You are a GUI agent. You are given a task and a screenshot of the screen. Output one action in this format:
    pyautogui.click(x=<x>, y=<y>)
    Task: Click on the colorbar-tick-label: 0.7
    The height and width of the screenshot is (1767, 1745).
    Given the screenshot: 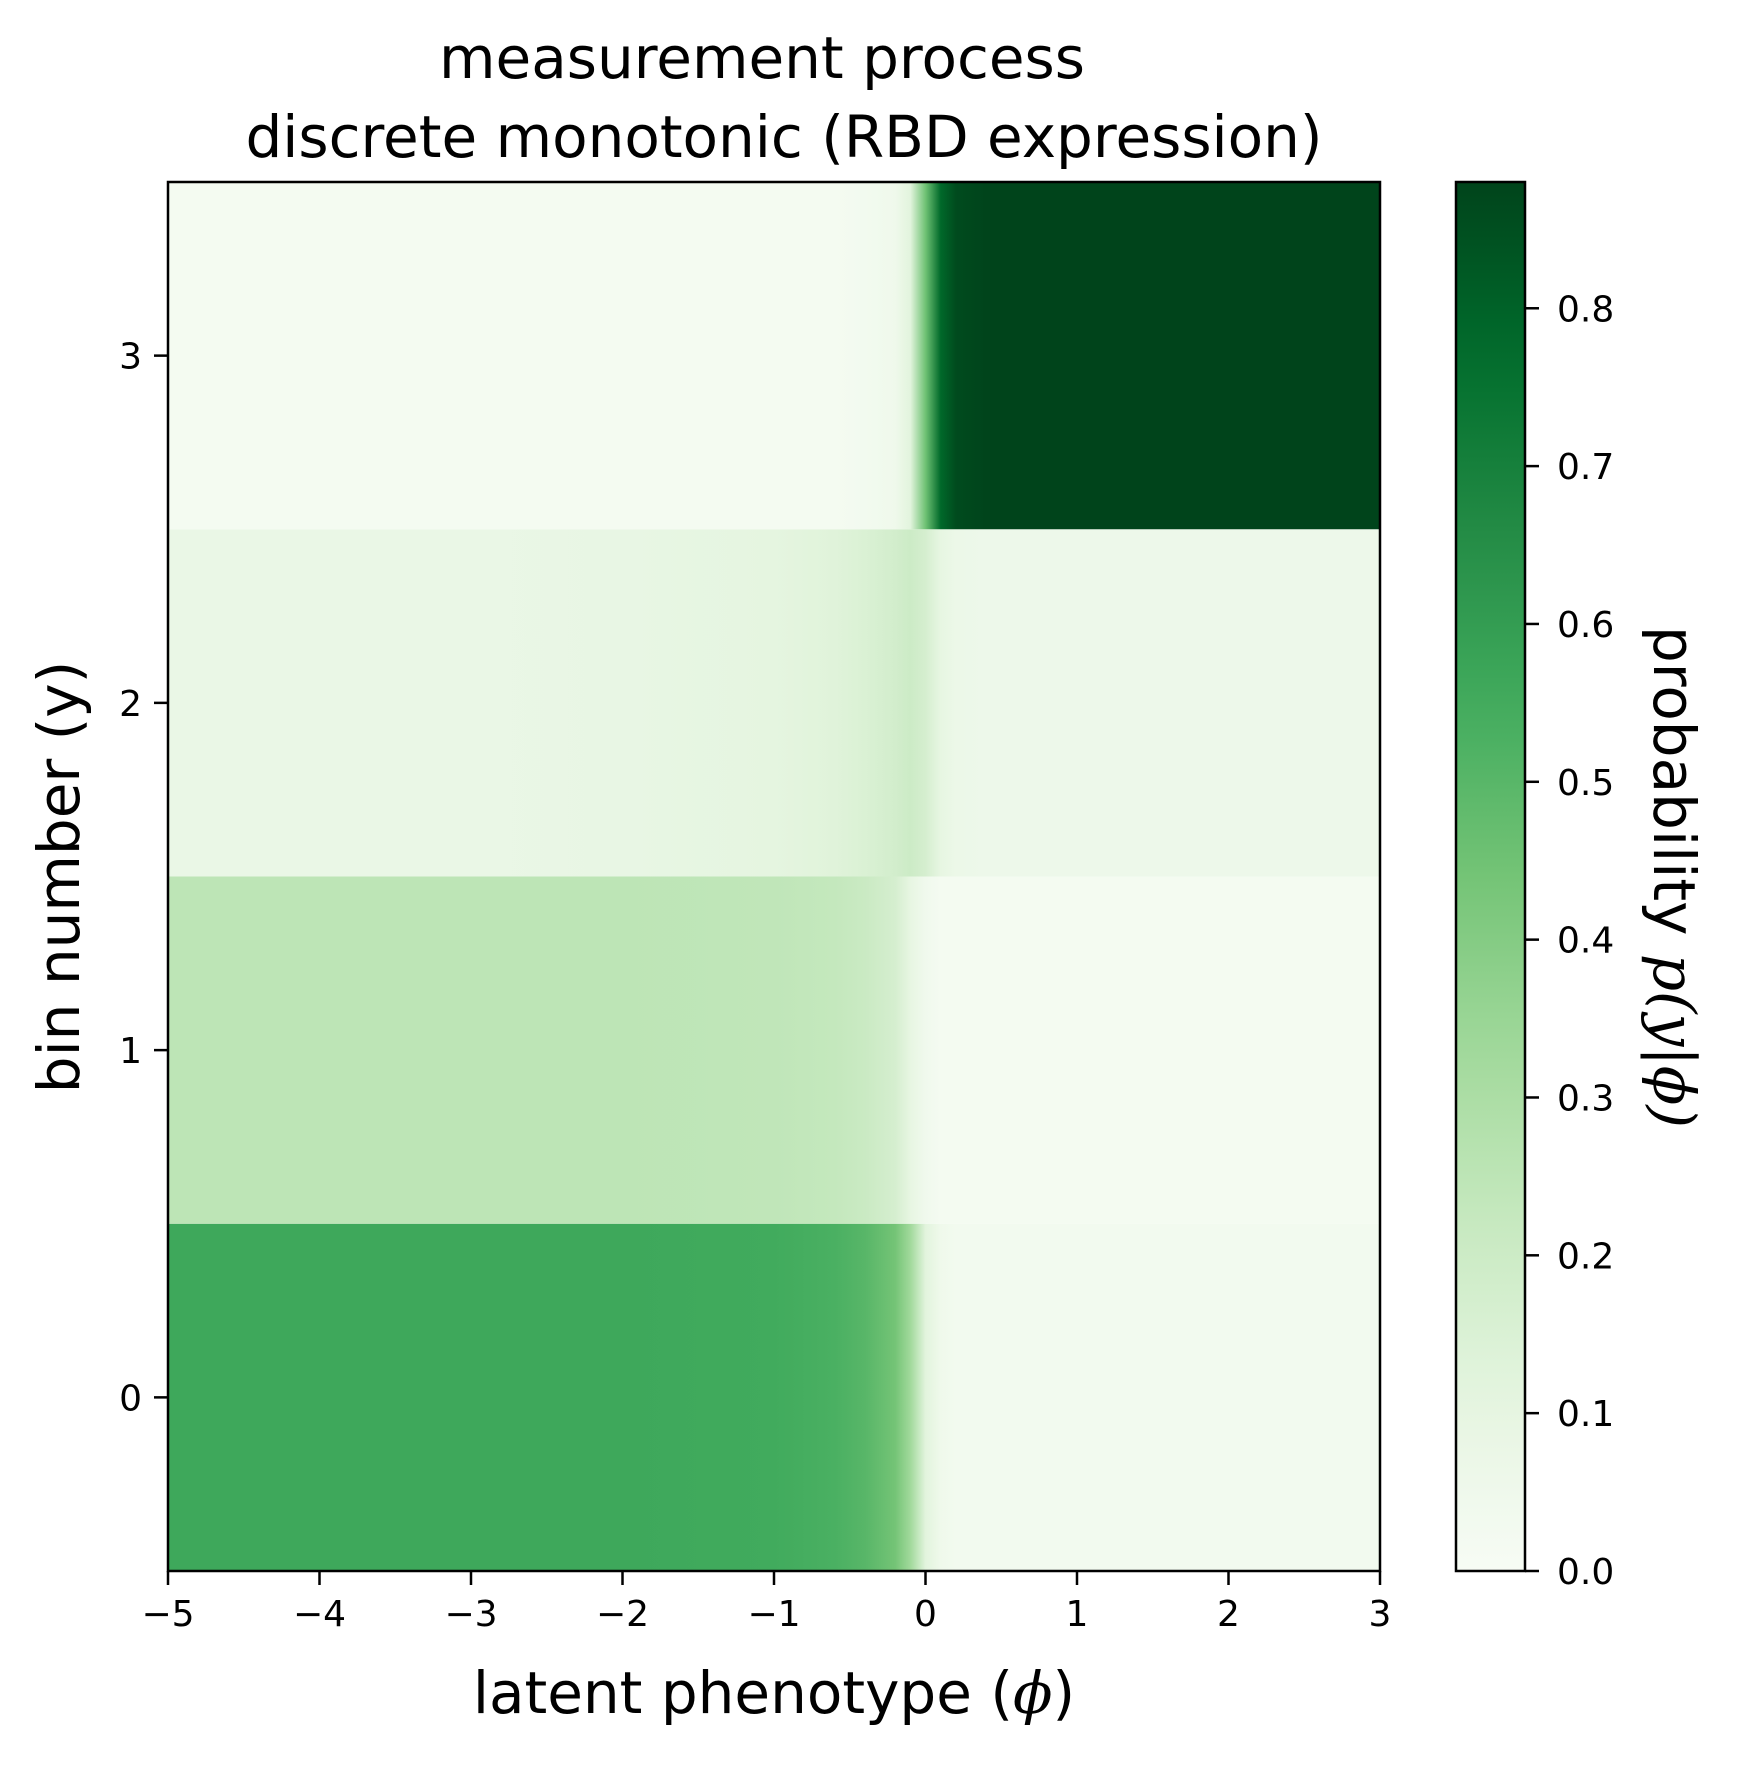 What is the action you would take?
    pyautogui.click(x=1585, y=467)
    